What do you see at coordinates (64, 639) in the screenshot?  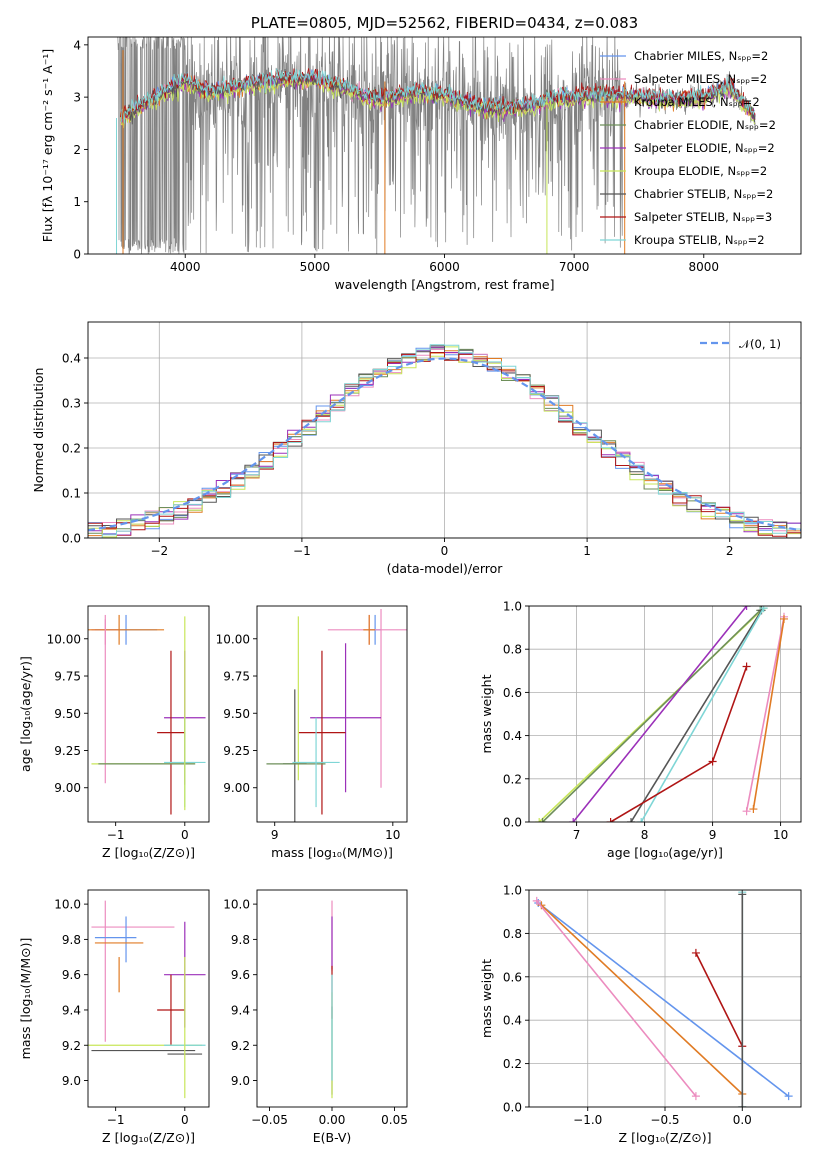 I see `y-tick-label: 10.00` at bounding box center [64, 639].